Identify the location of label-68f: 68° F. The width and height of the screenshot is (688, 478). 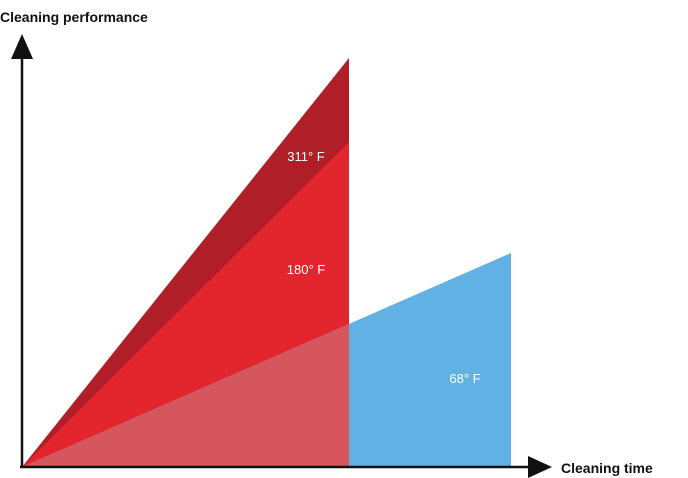
(464, 378).